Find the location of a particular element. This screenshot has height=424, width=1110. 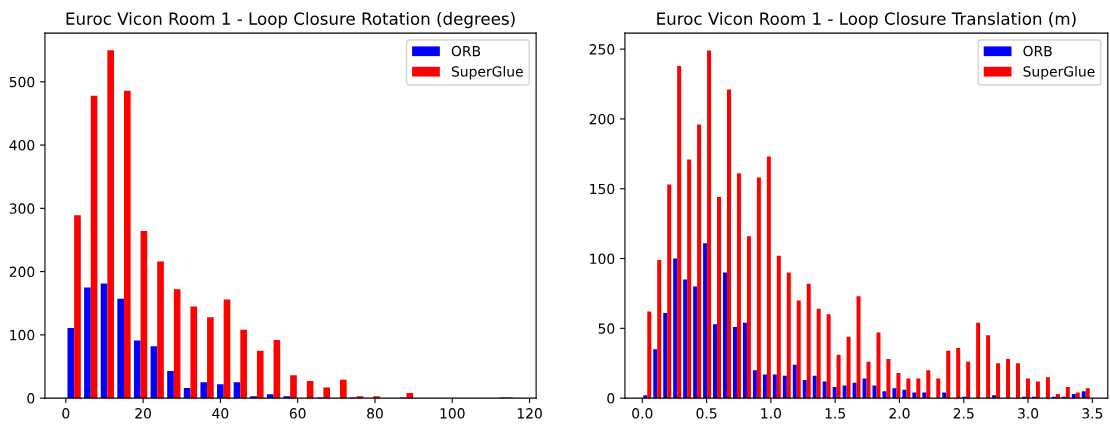

y-tick-label: 500 is located at coordinates (22, 82).